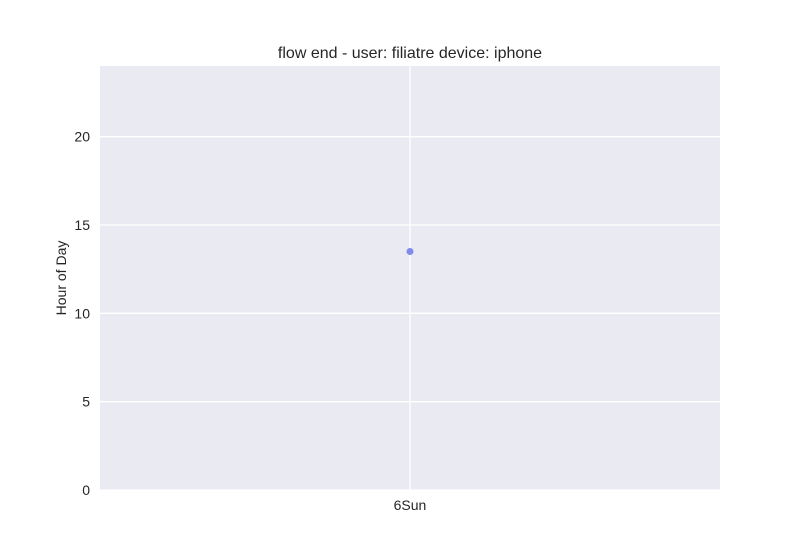  I want to click on data-point, so click(410, 251).